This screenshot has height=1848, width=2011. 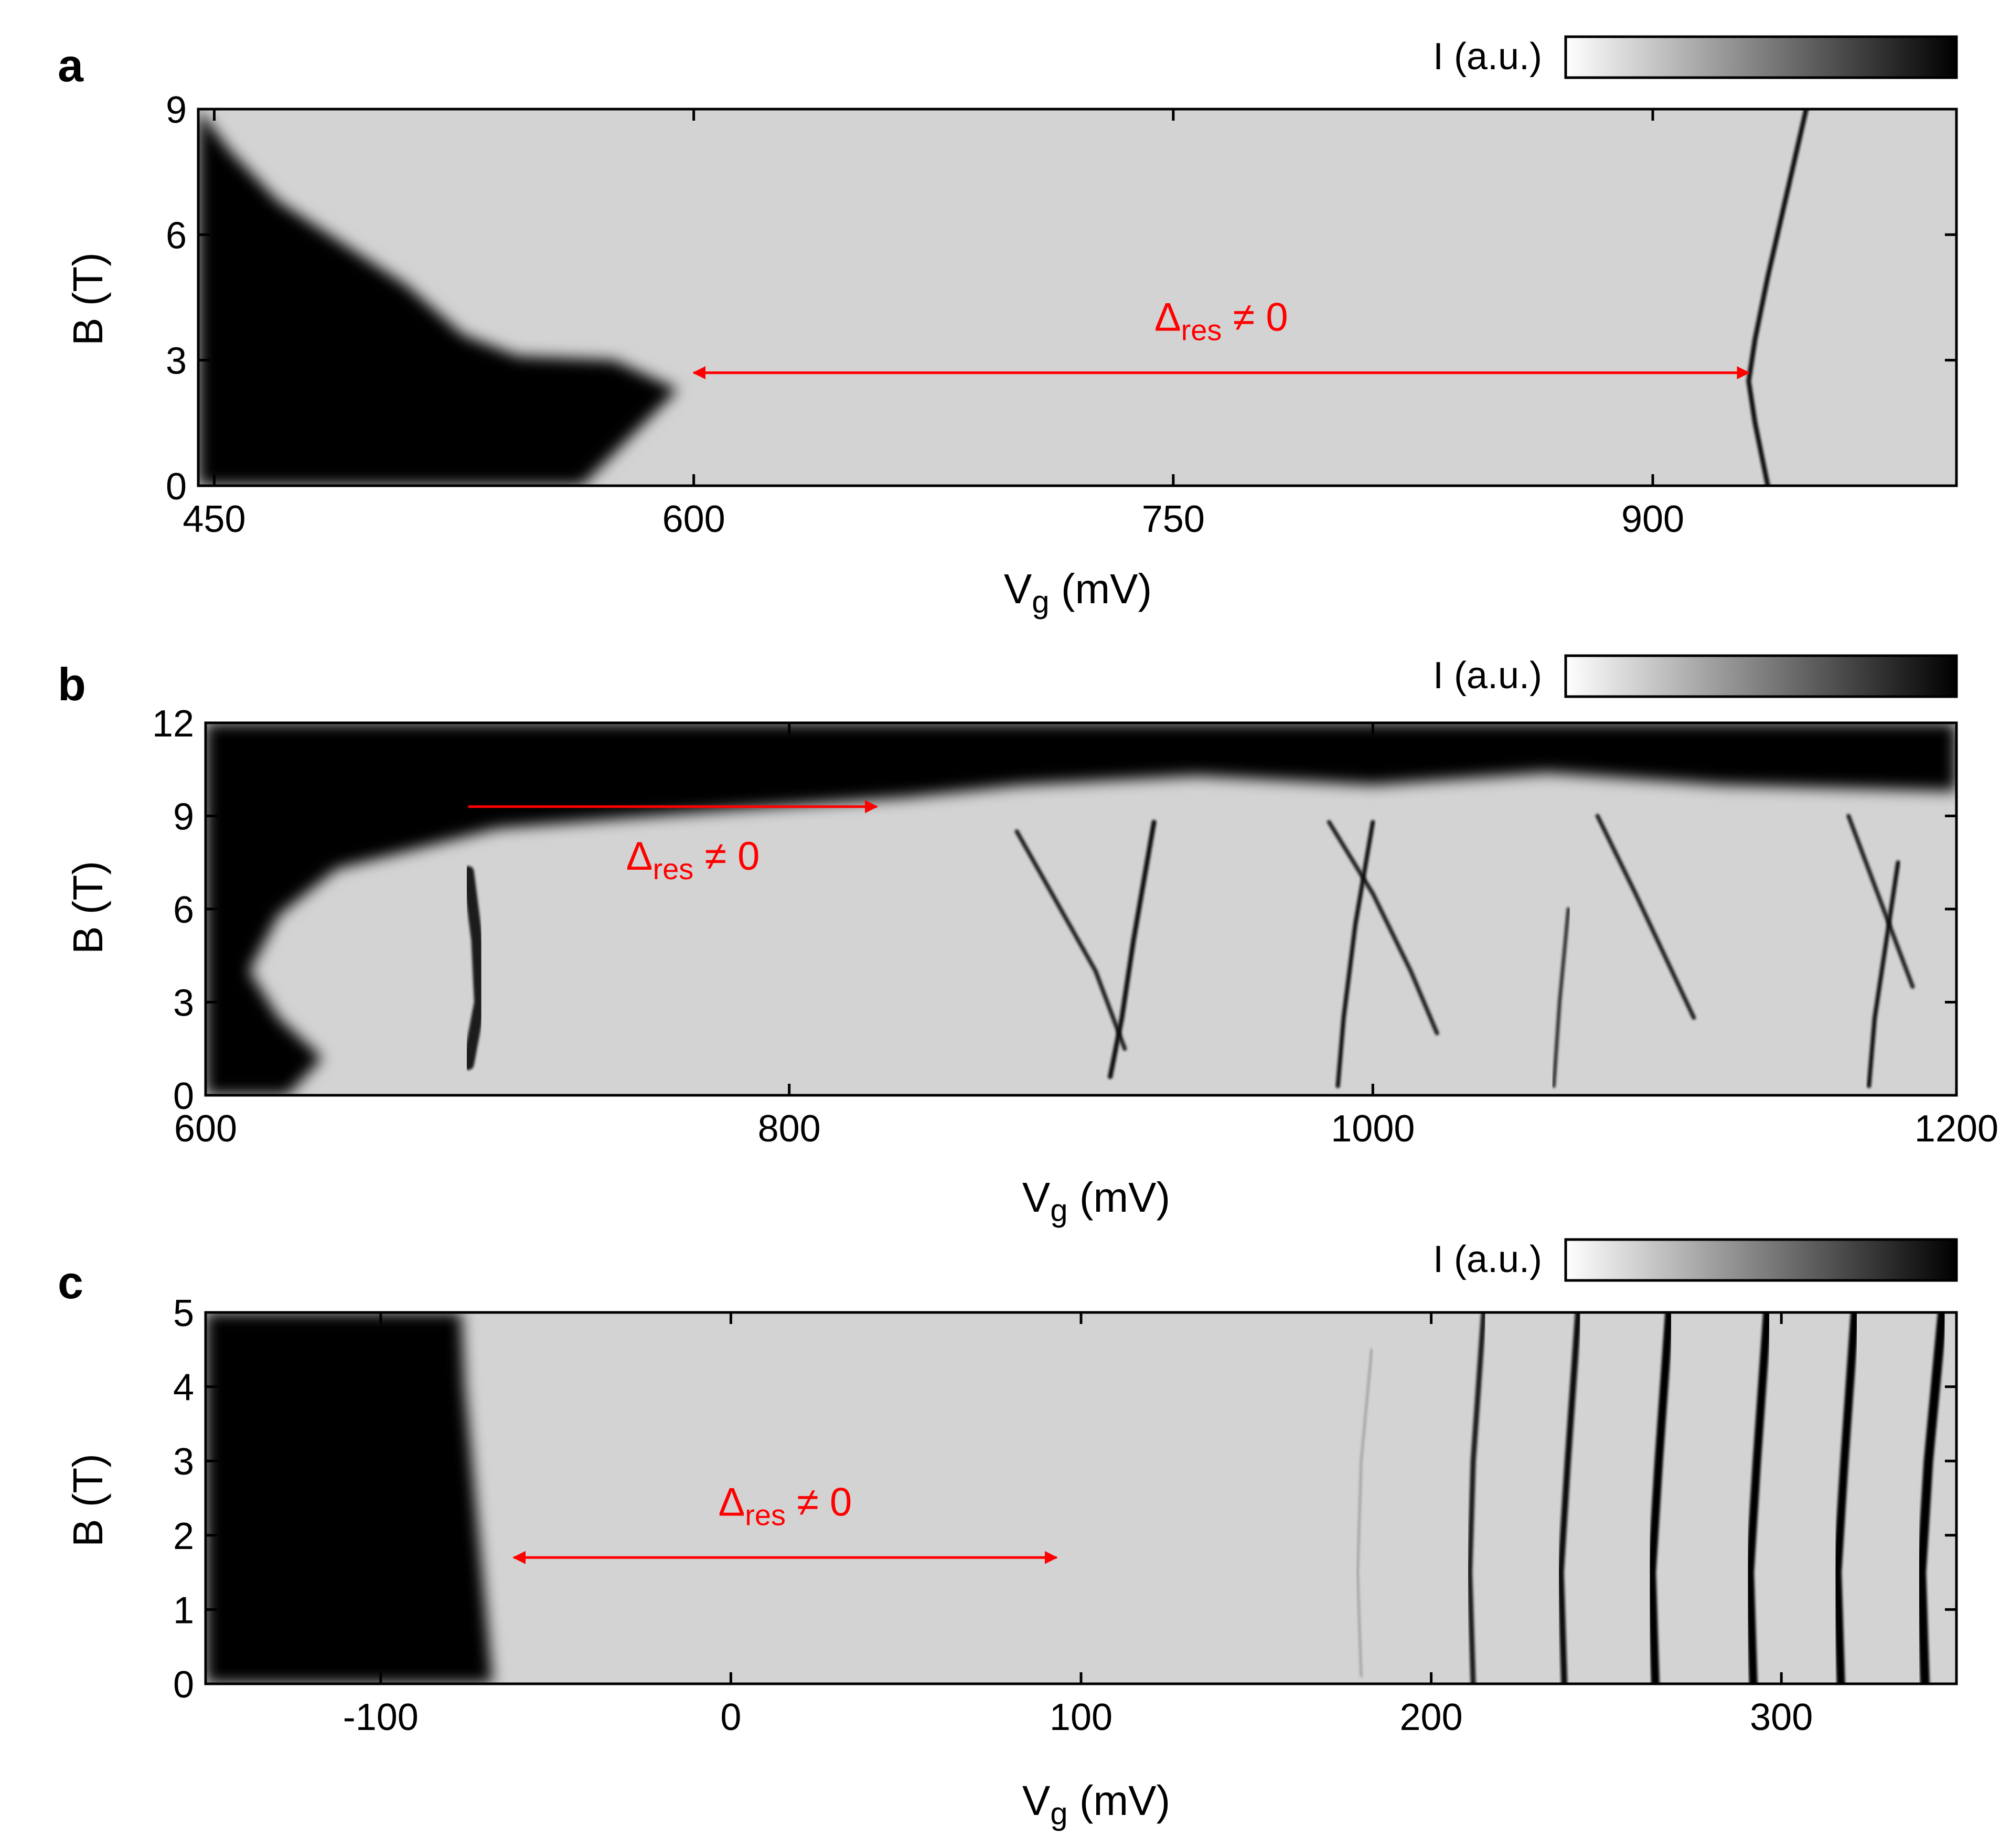 I want to click on x-tick-label-c: 300, so click(x=1781, y=1717).